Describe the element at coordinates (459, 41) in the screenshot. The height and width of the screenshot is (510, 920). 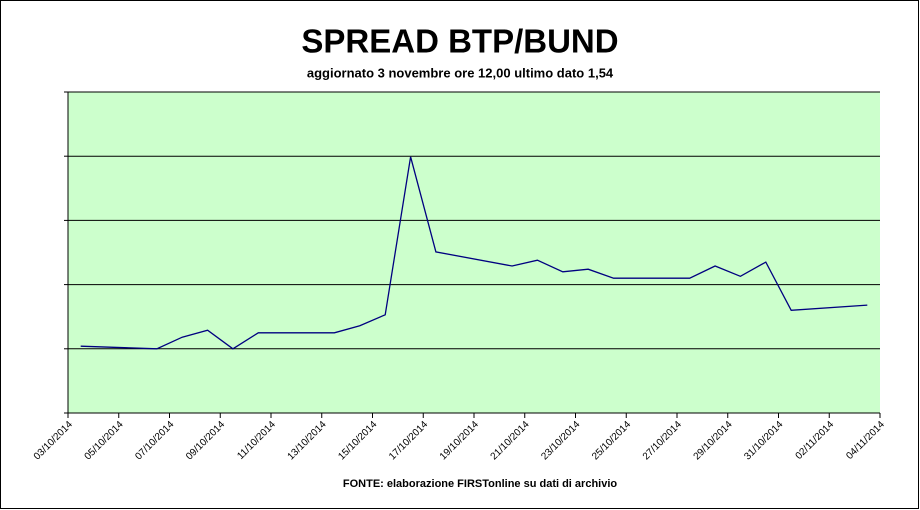
I see `chart-title: SPREAD BTP/BUND` at that location.